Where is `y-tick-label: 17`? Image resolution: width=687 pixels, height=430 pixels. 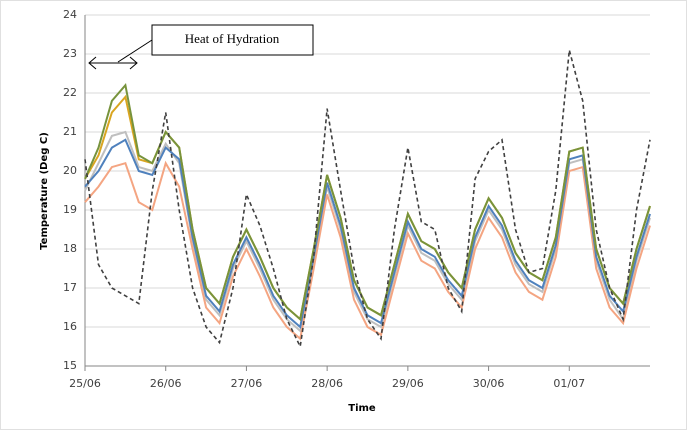 y-tick-label: 17 is located at coordinates (70, 287).